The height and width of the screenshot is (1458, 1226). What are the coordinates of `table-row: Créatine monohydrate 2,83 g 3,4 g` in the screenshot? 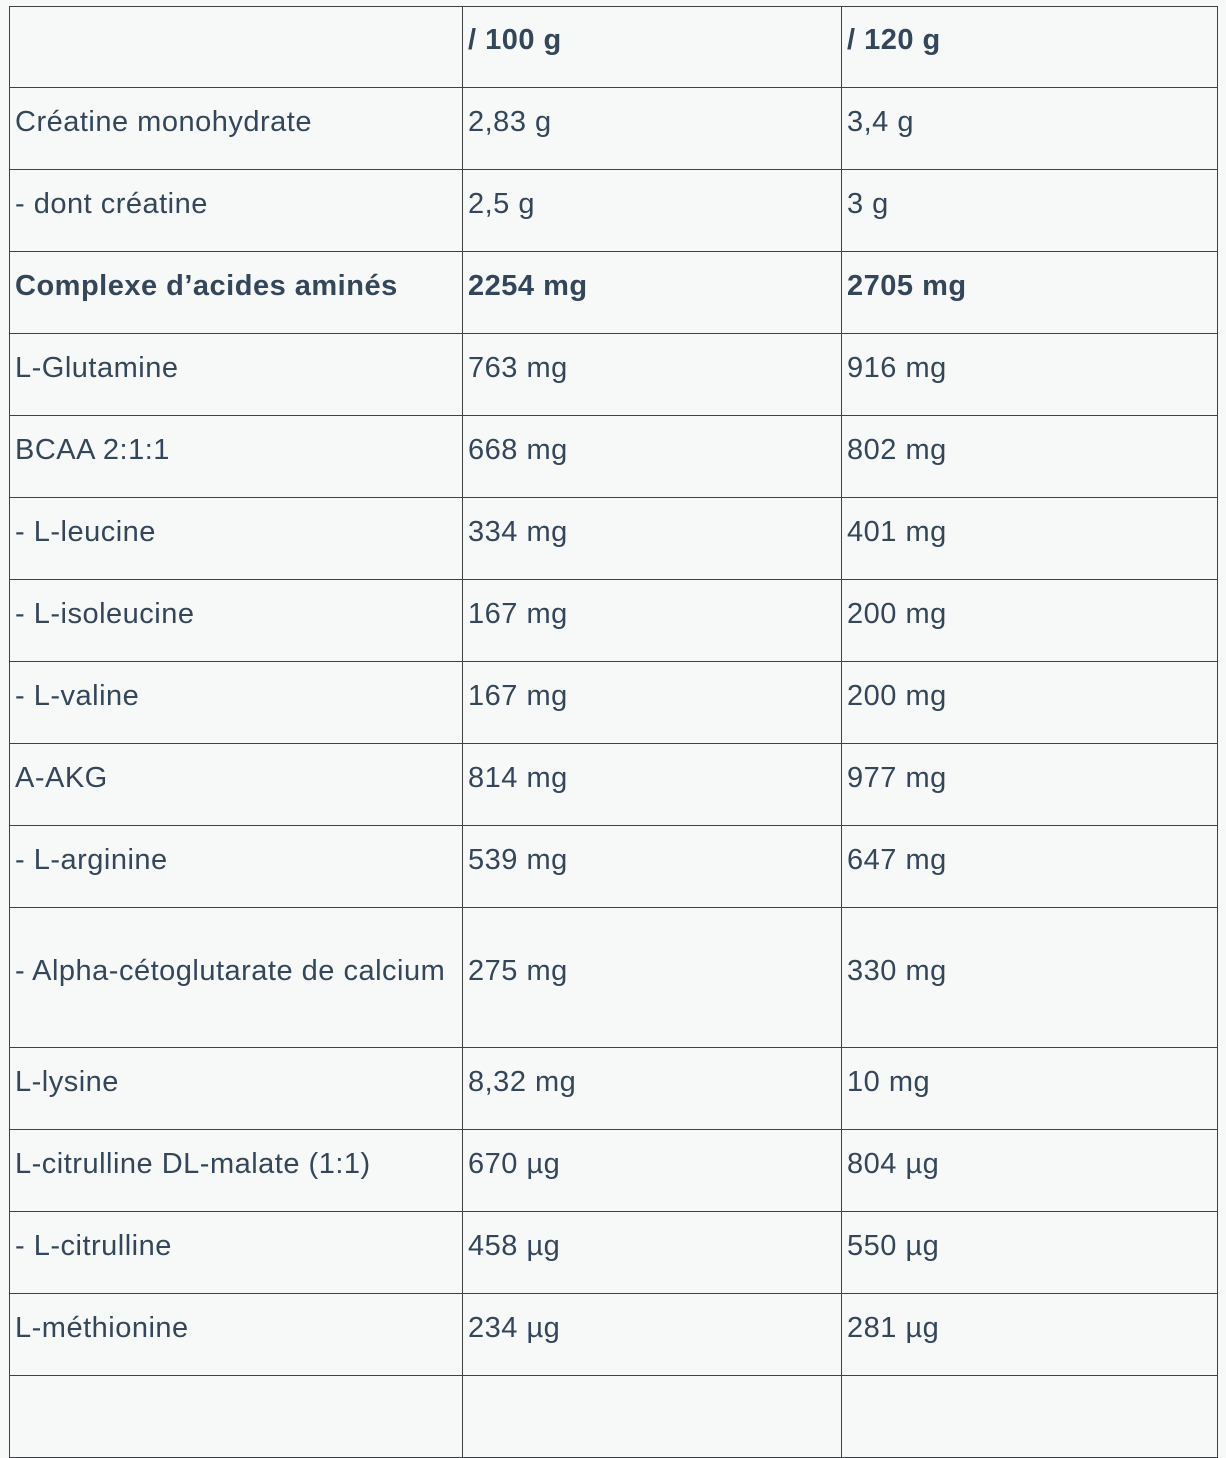 It's located at (613, 128).